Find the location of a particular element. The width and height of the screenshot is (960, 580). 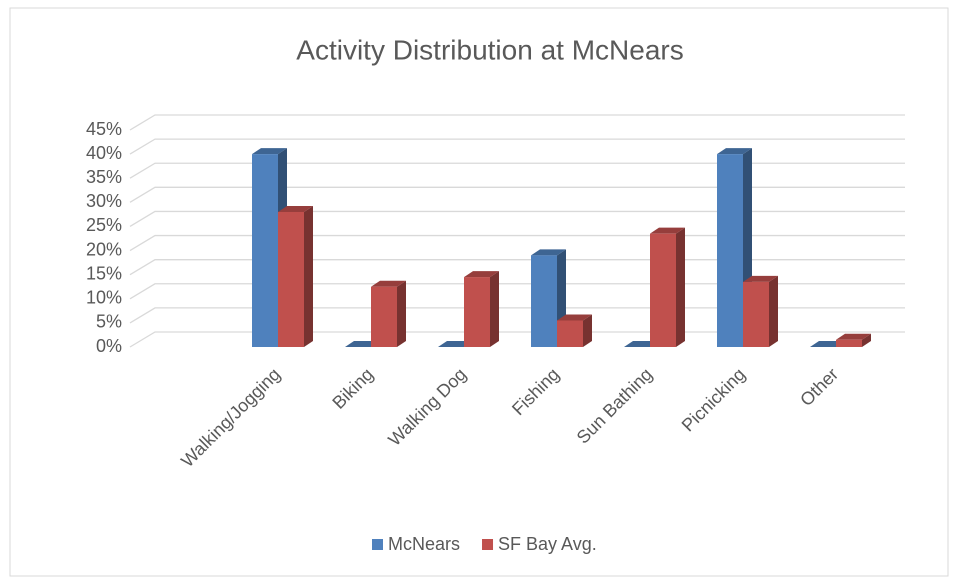

y-tick-label: 40% is located at coordinates (104, 153).